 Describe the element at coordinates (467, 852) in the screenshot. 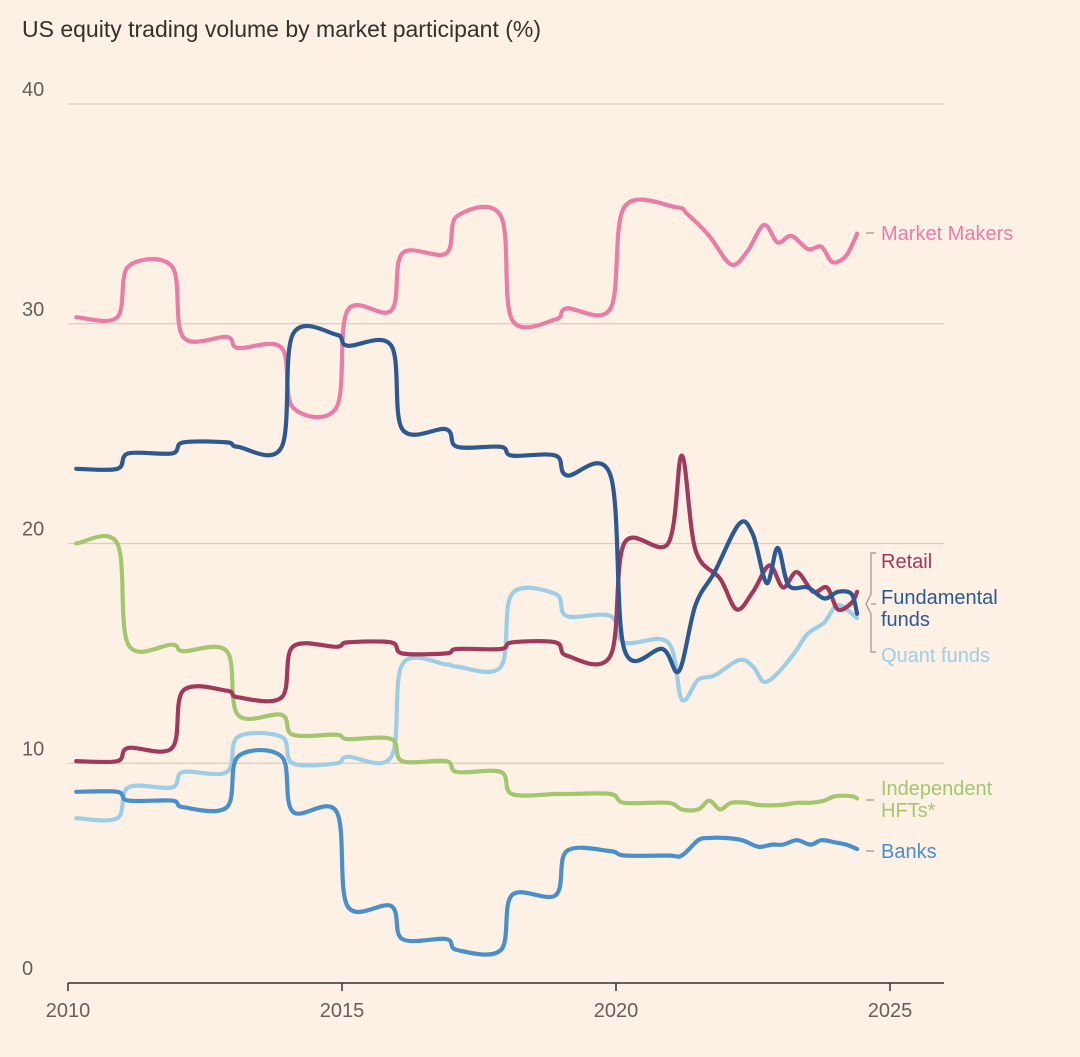

I see `series-line-banks` at that location.